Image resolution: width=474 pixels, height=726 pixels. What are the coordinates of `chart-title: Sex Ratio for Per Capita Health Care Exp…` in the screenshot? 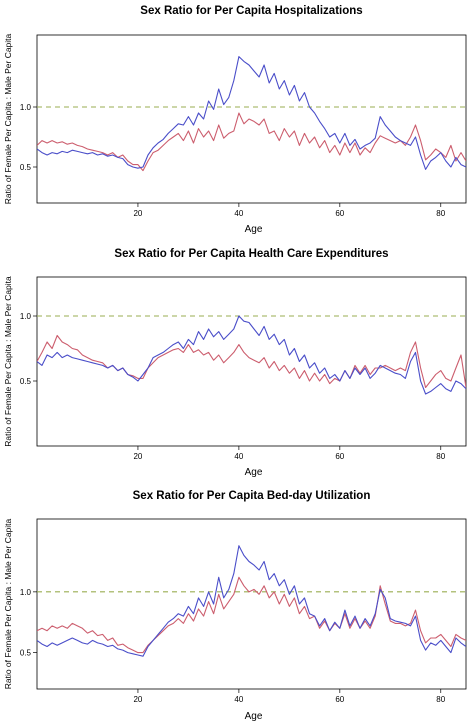 It's located at (251, 254).